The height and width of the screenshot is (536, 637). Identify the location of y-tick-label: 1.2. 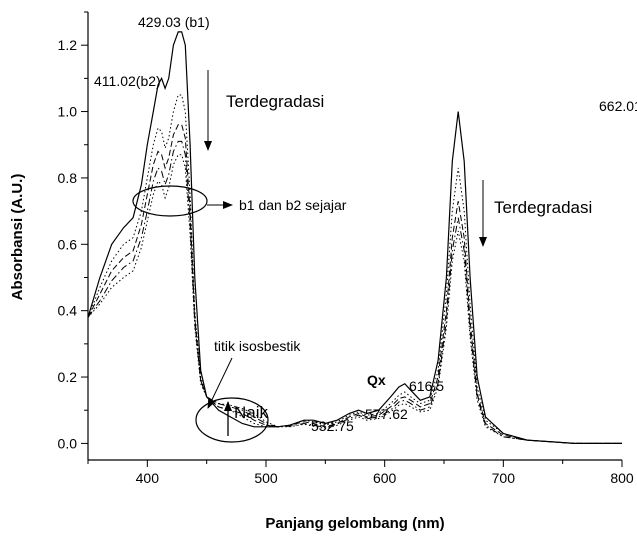
(68, 45).